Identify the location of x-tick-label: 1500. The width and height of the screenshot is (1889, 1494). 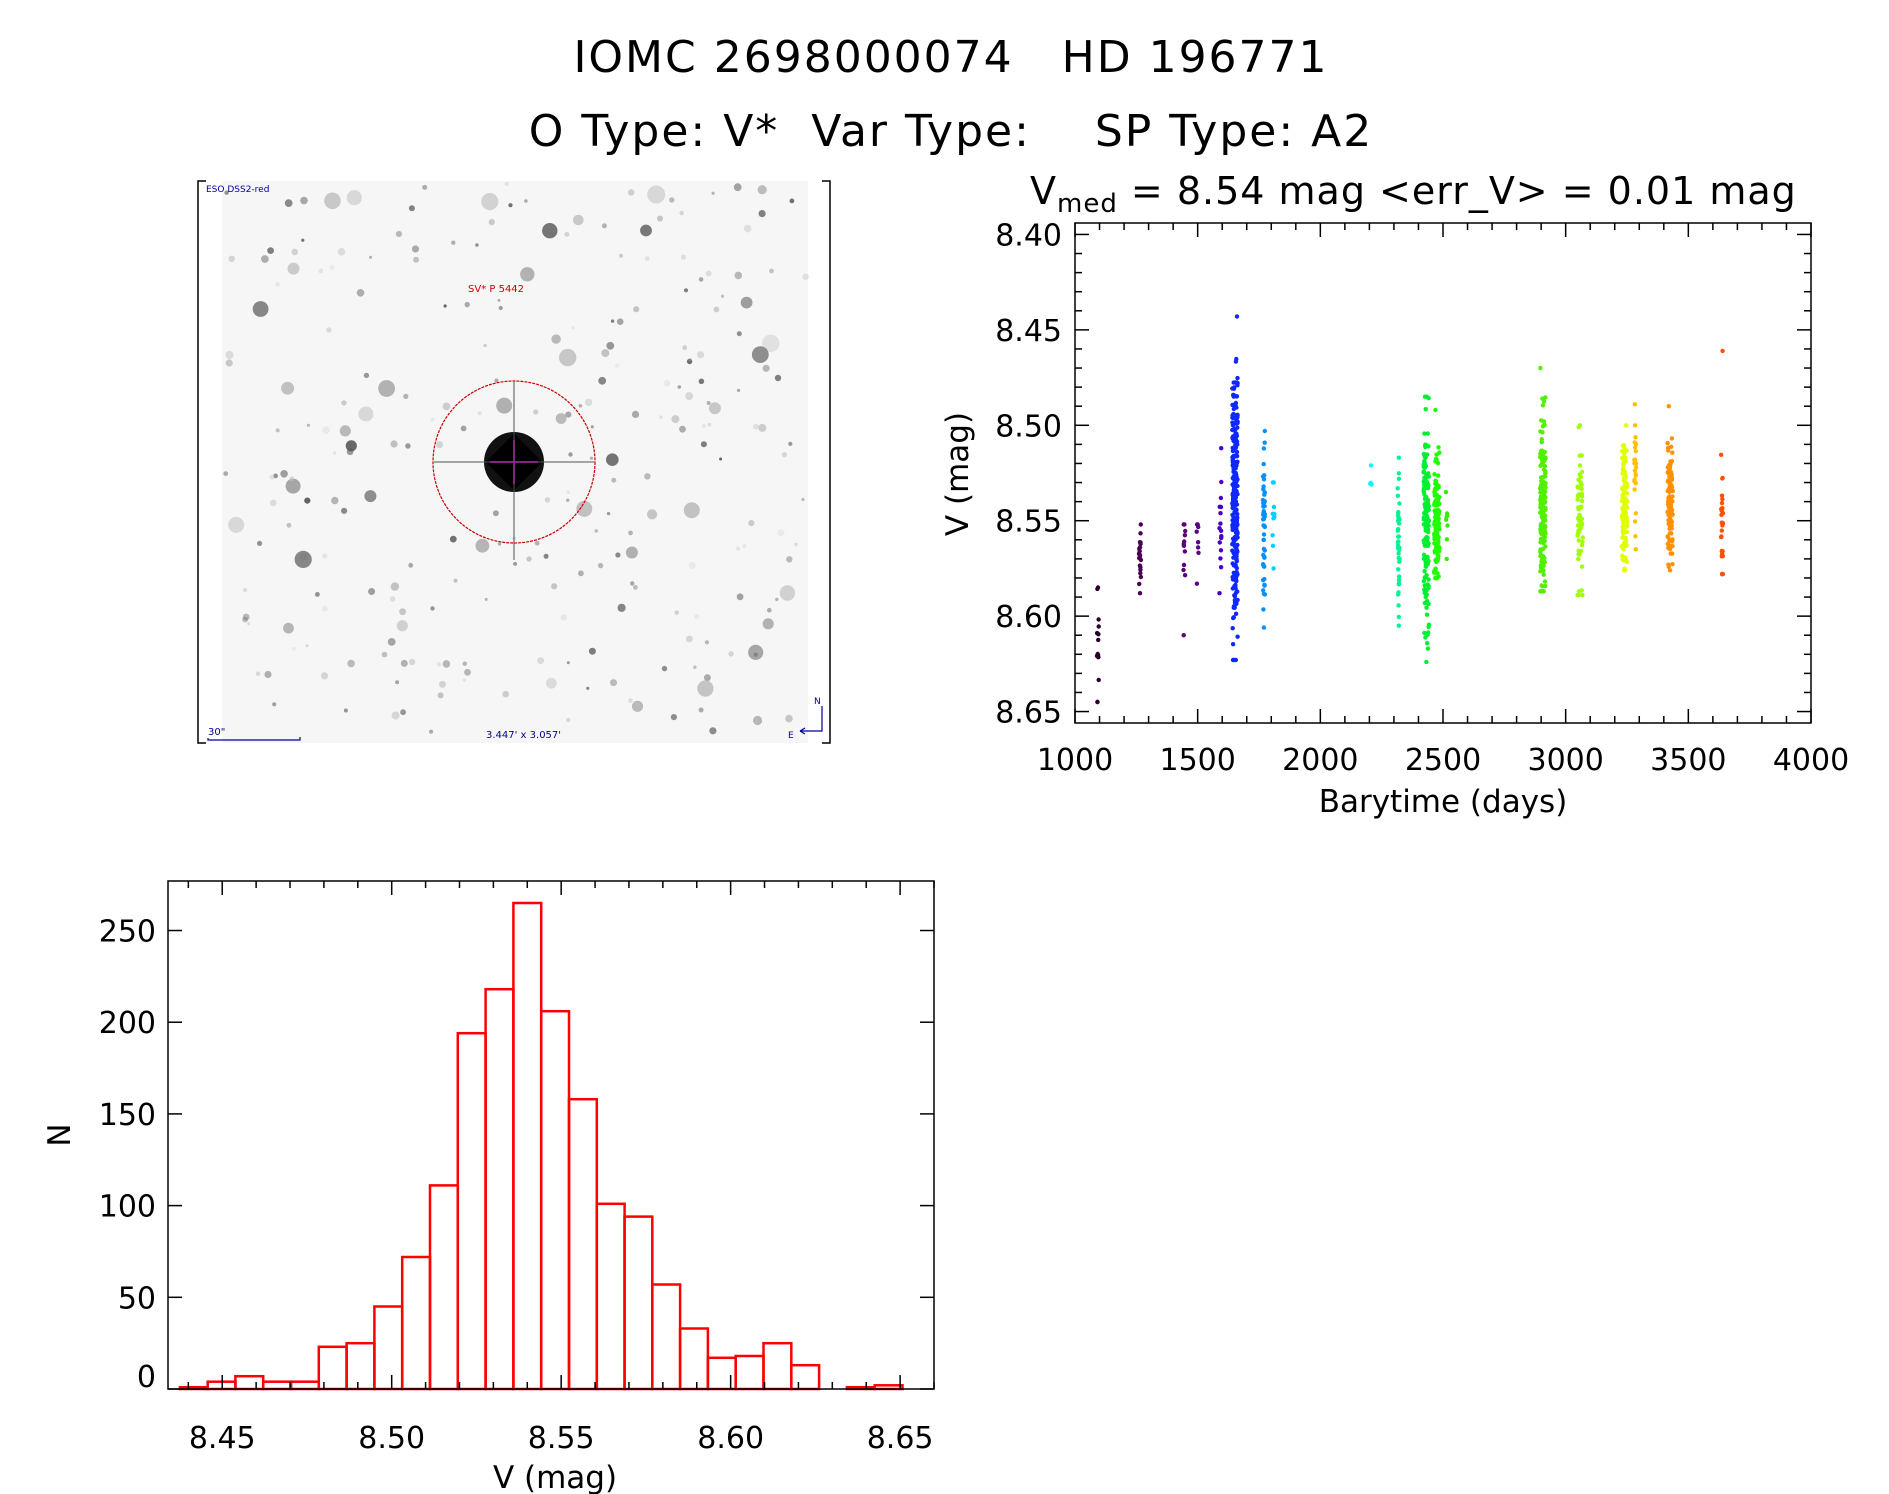
(1197, 760).